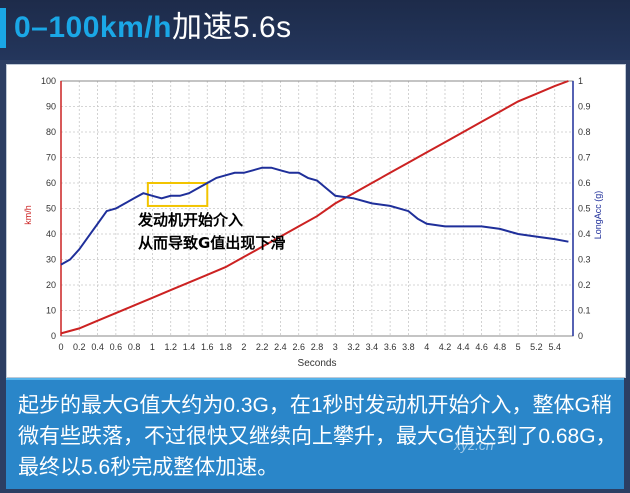  What do you see at coordinates (518, 347) in the screenshot?
I see `x-tick-label: 5` at bounding box center [518, 347].